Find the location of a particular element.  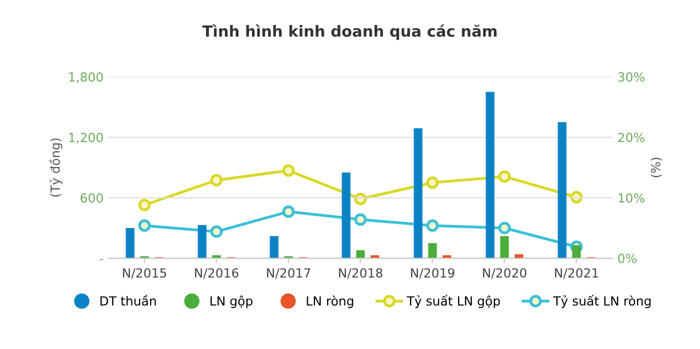

y-tick-label: 600 is located at coordinates (91, 198).